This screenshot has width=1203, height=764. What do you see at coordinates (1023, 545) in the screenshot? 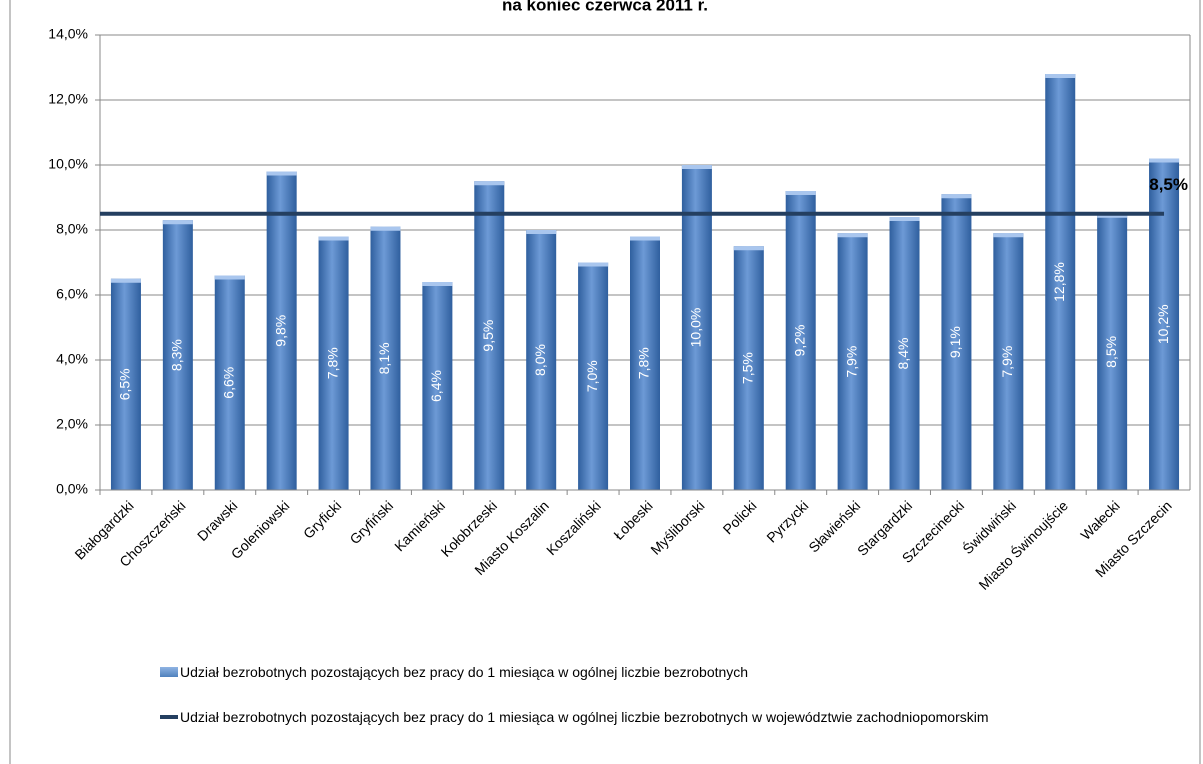
I see `x-tick-label: Miasto Świnoujście` at bounding box center [1023, 545].